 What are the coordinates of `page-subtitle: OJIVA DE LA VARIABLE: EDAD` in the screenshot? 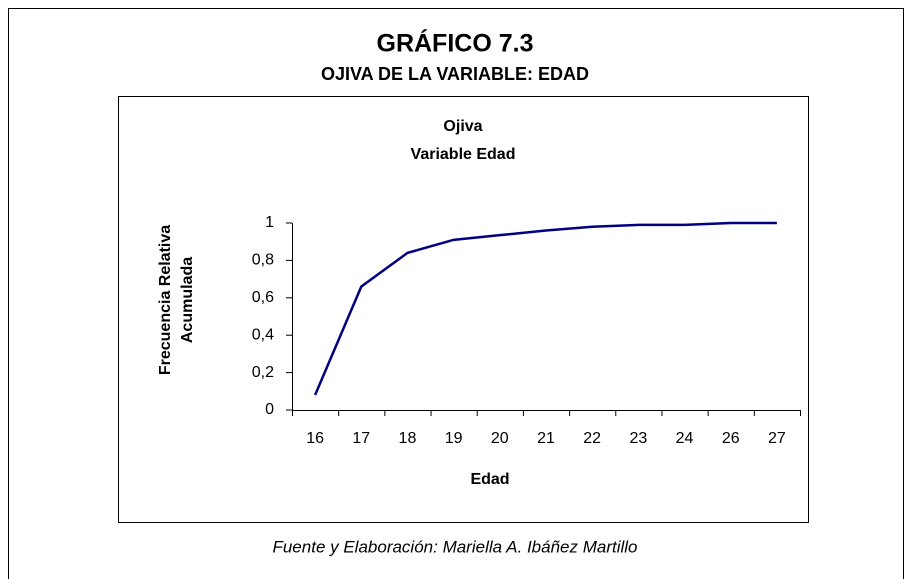 It's located at (455, 74).